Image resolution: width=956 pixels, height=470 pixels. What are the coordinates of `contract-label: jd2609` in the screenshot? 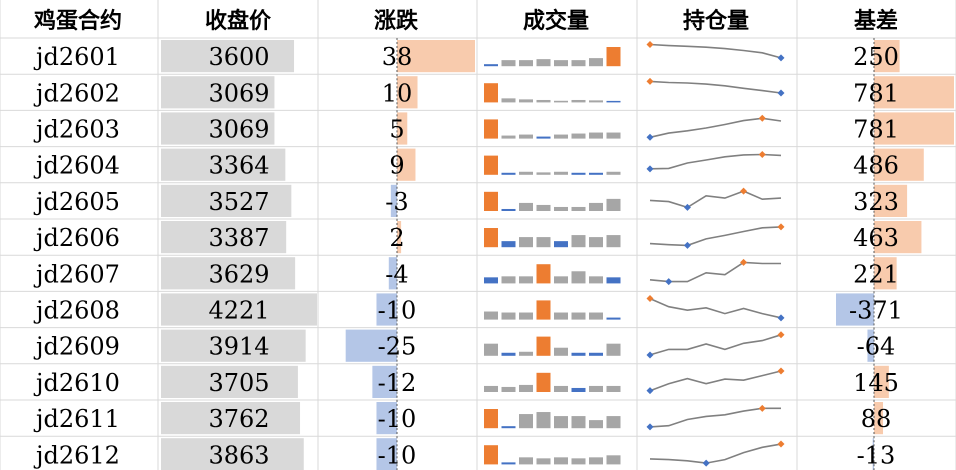 It's located at (76, 347).